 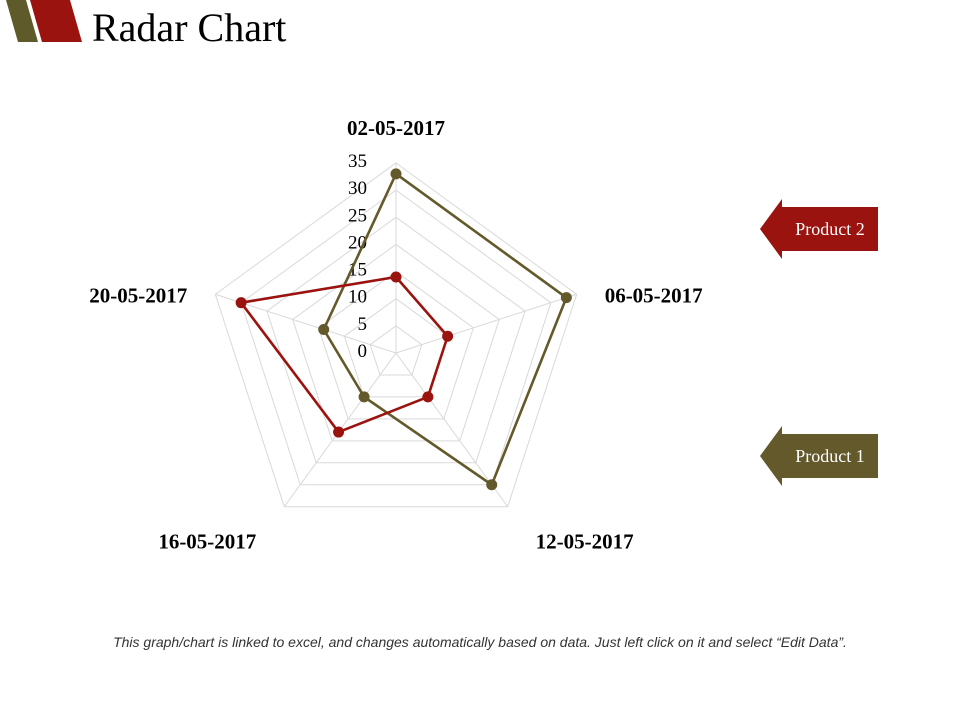 I want to click on tick-label: 35, so click(x=357, y=161).